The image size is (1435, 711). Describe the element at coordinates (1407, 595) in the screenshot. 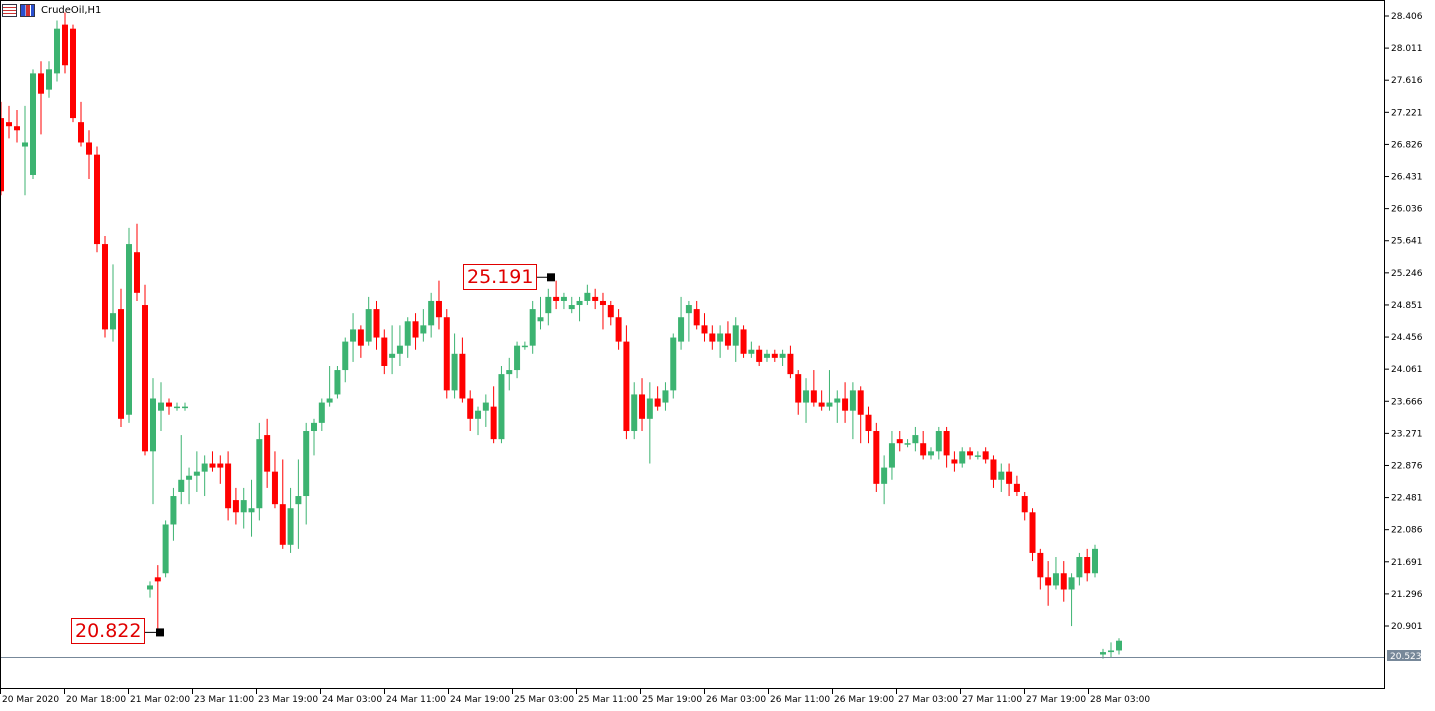

I see `price-tick-label: 21.296` at that location.